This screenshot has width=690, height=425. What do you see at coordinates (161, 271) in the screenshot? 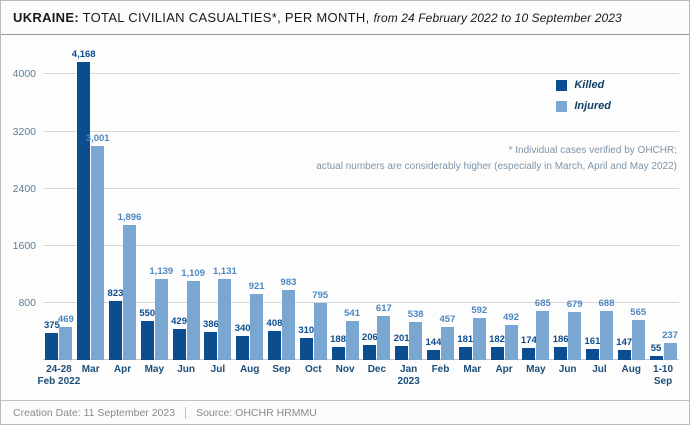
I see `value-label-injured: 1,139` at bounding box center [161, 271].